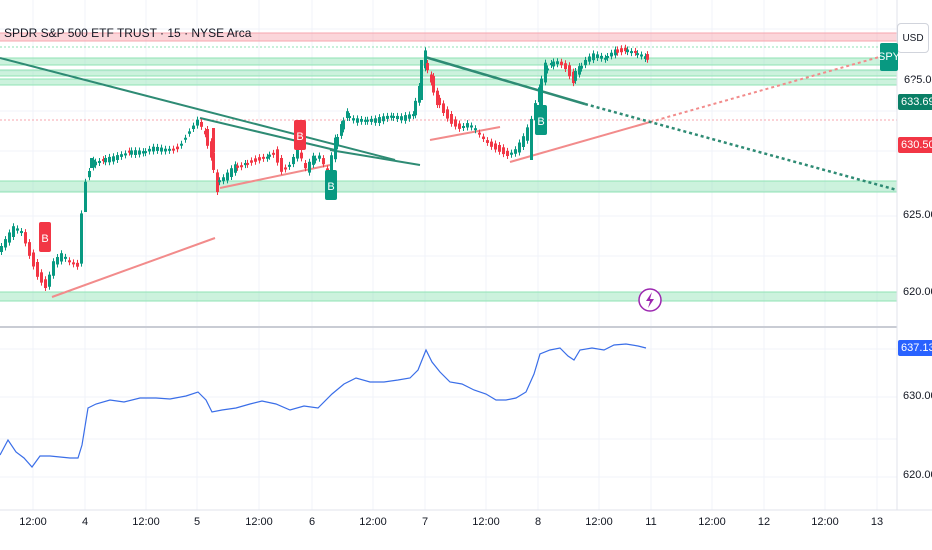  What do you see at coordinates (651, 522) in the screenshot?
I see `time-tick: 11` at bounding box center [651, 522].